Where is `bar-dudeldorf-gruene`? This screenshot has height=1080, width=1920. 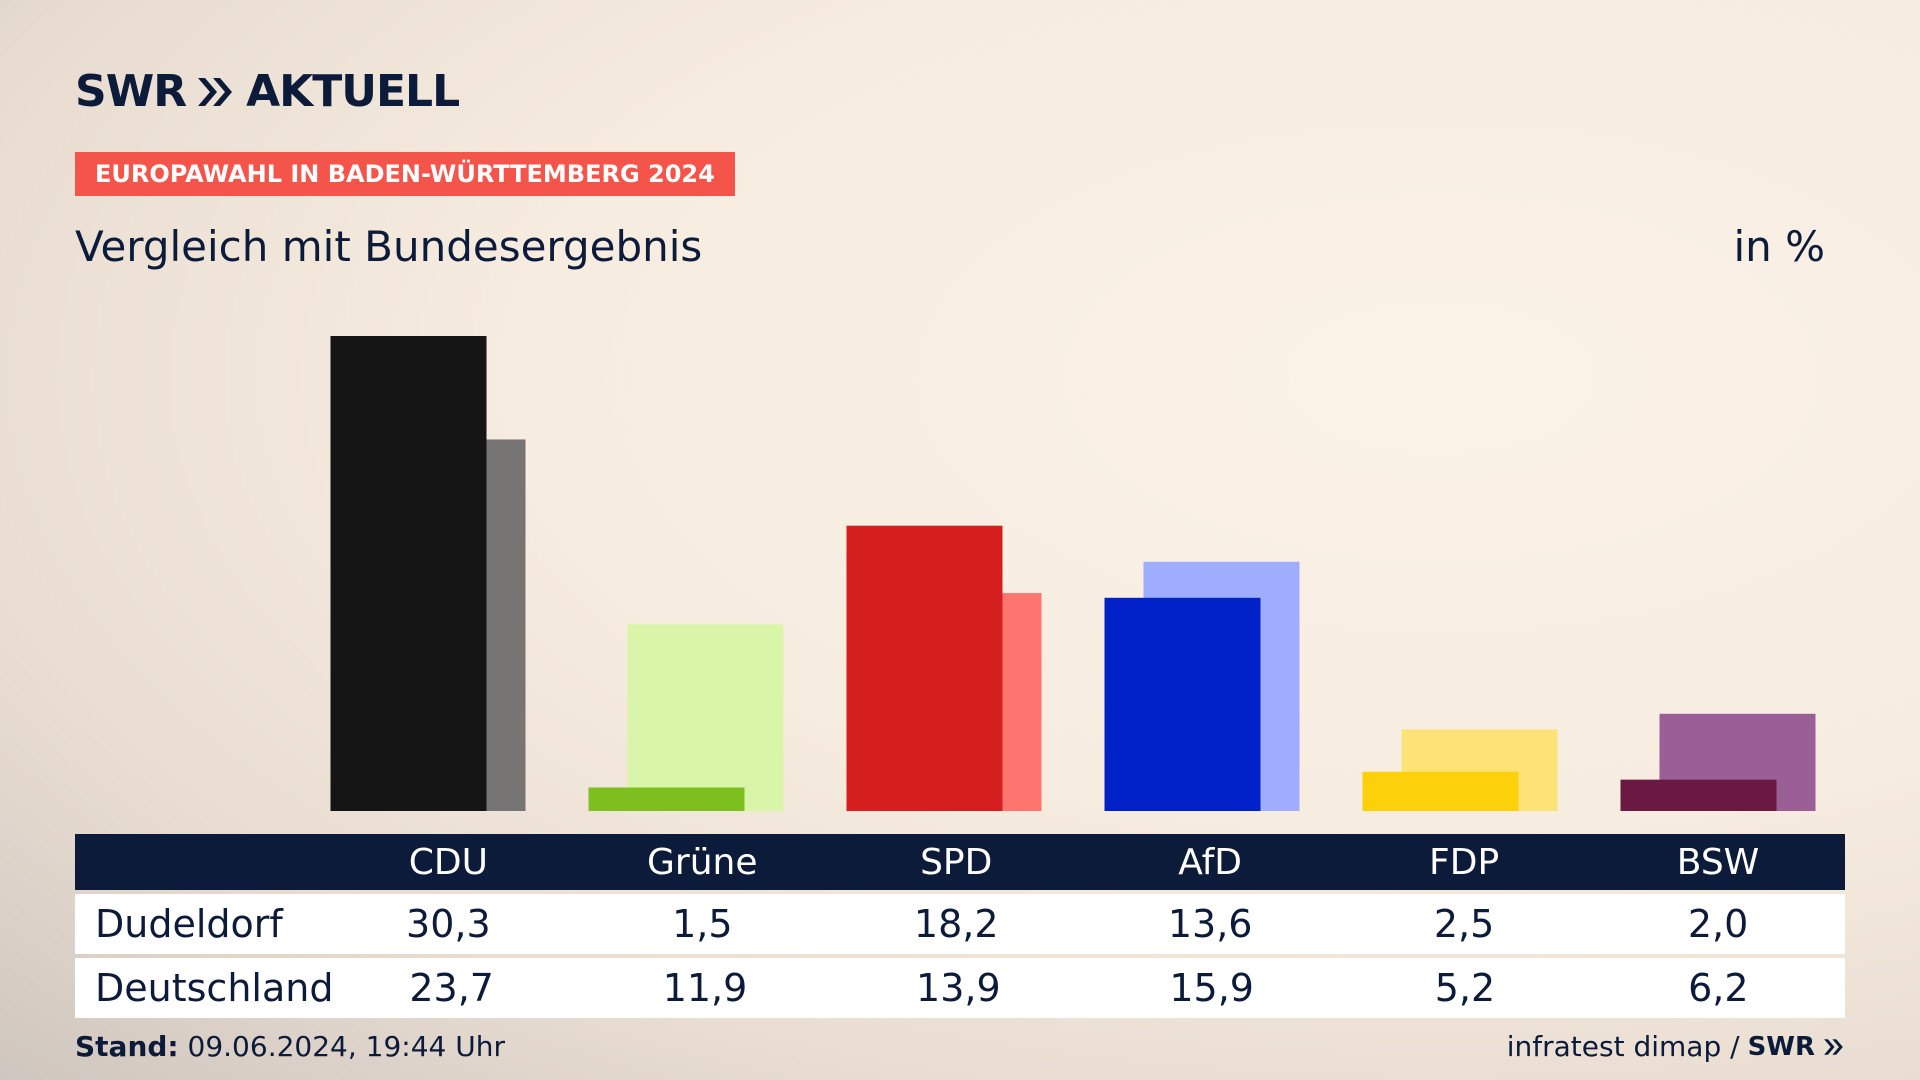 bar-dudeldorf-gruene is located at coordinates (666, 799).